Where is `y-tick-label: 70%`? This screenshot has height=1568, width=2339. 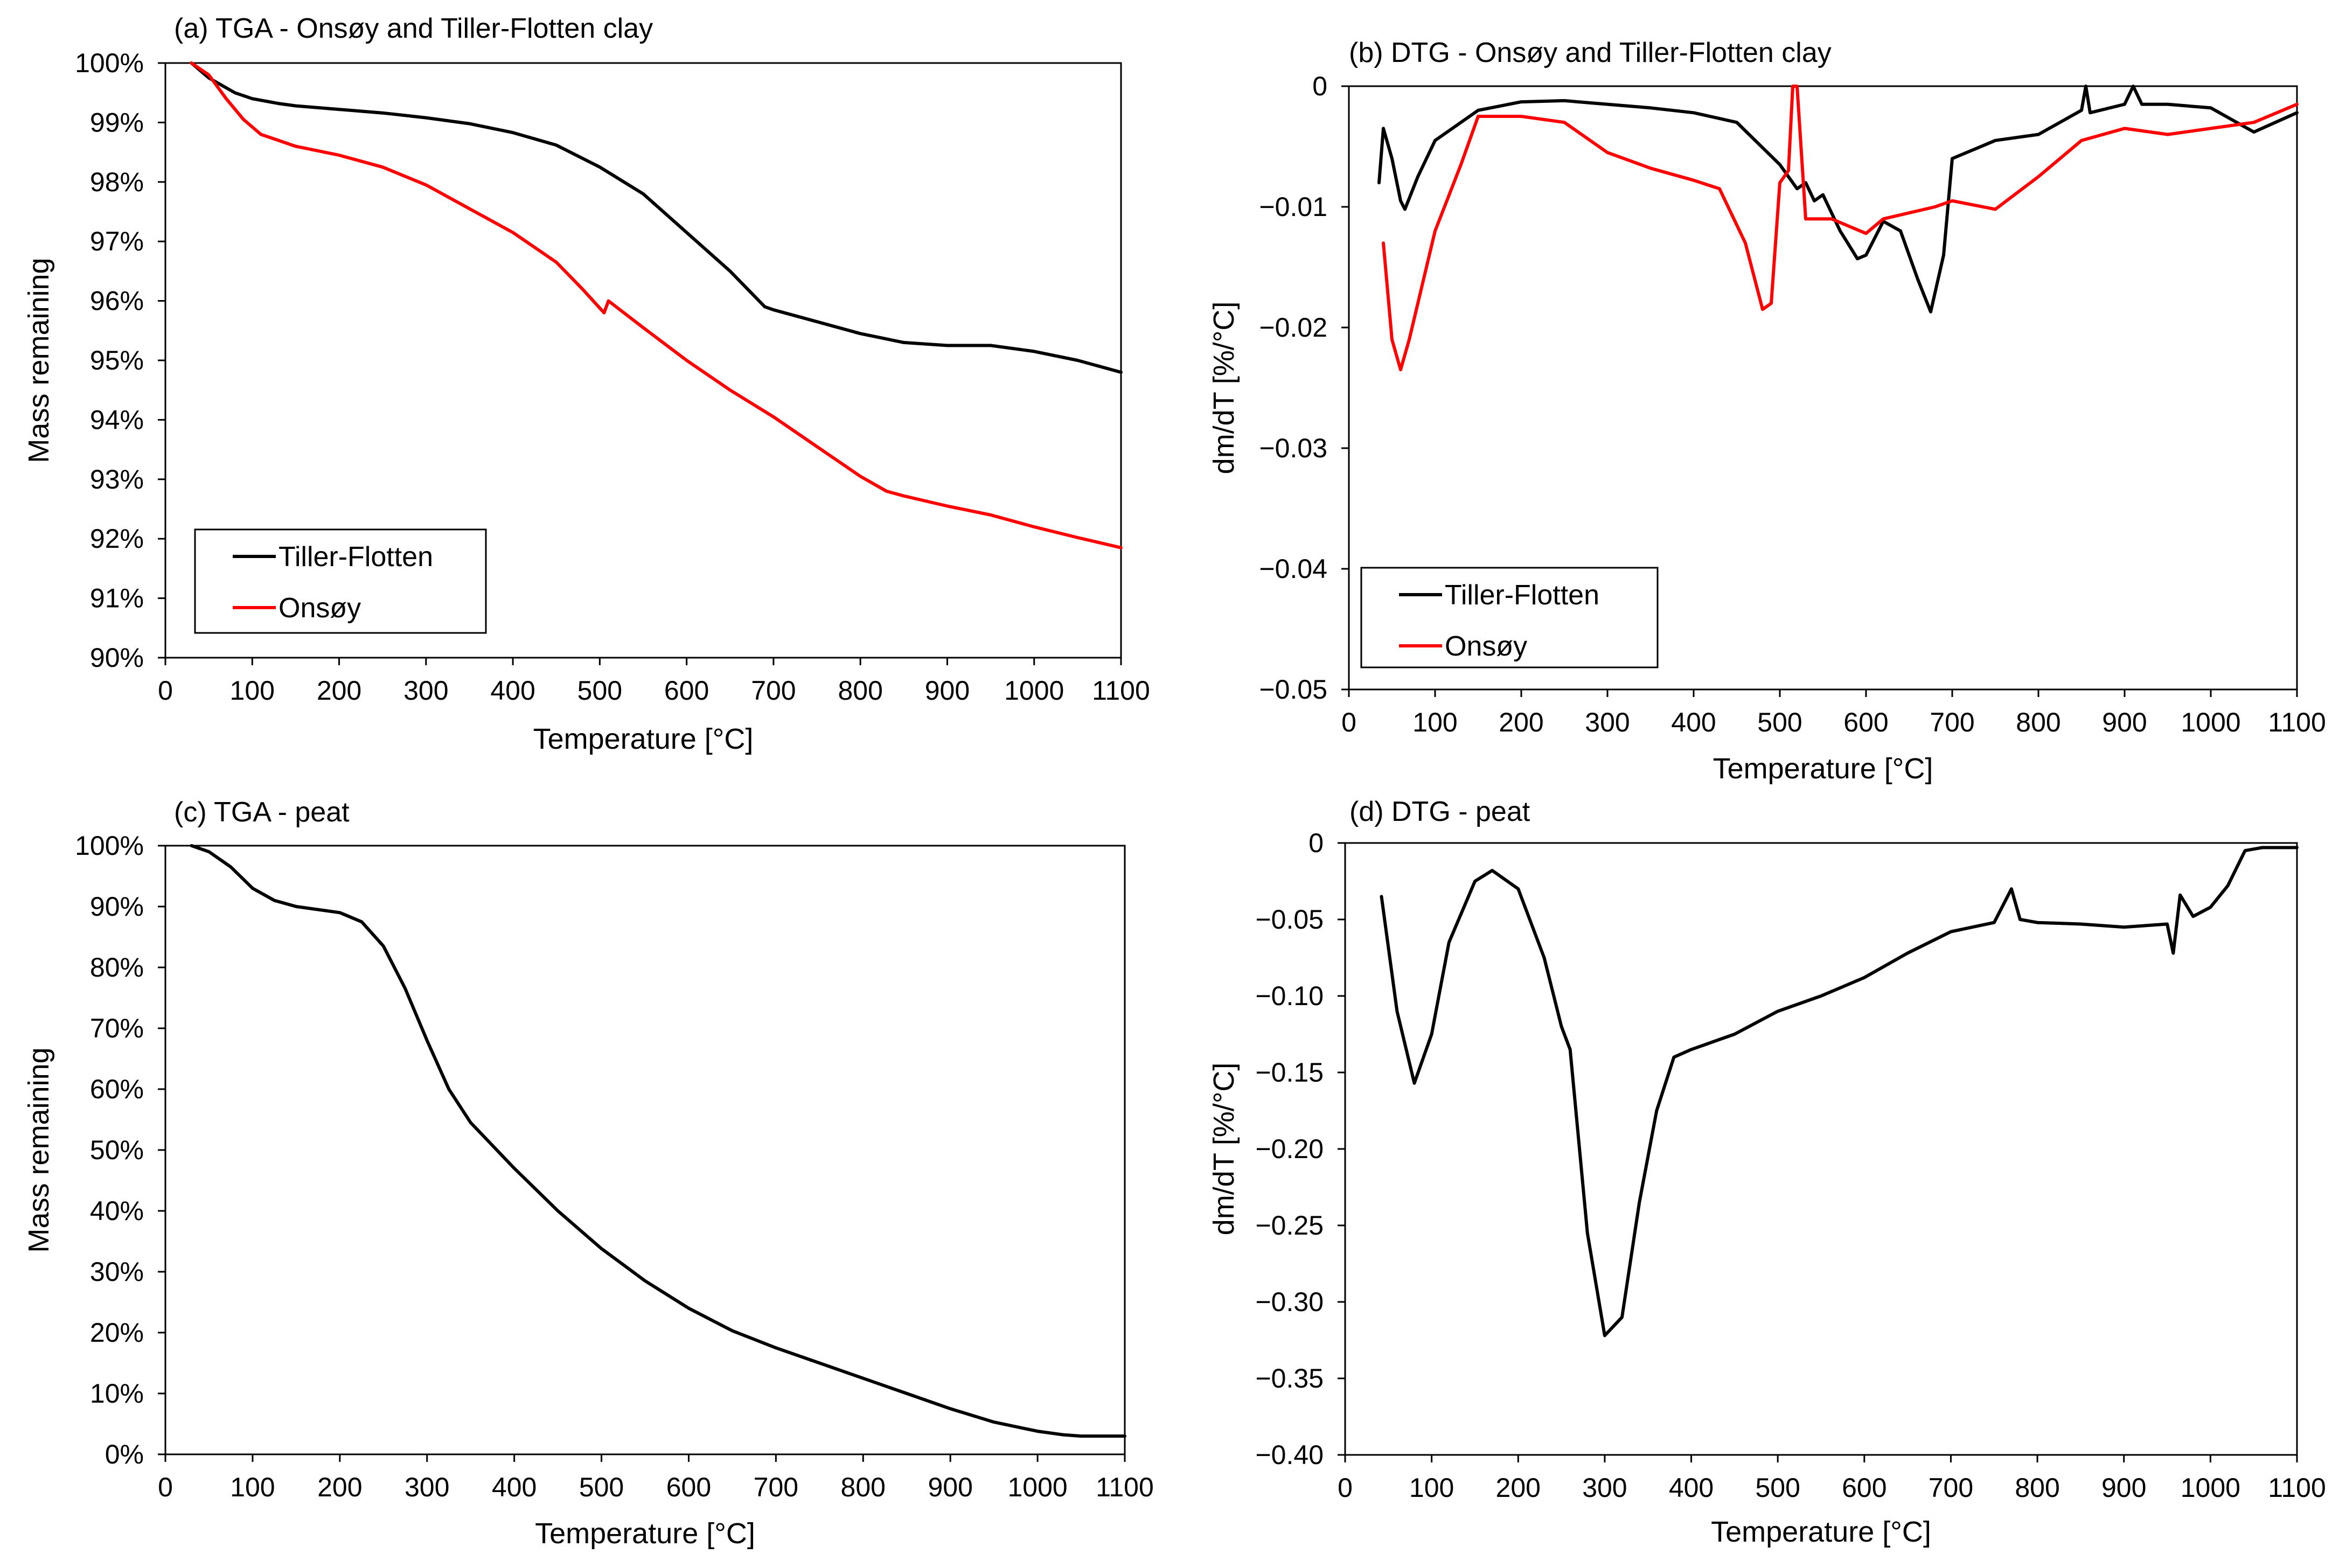 y-tick-label: 70% is located at coordinates (117, 1028).